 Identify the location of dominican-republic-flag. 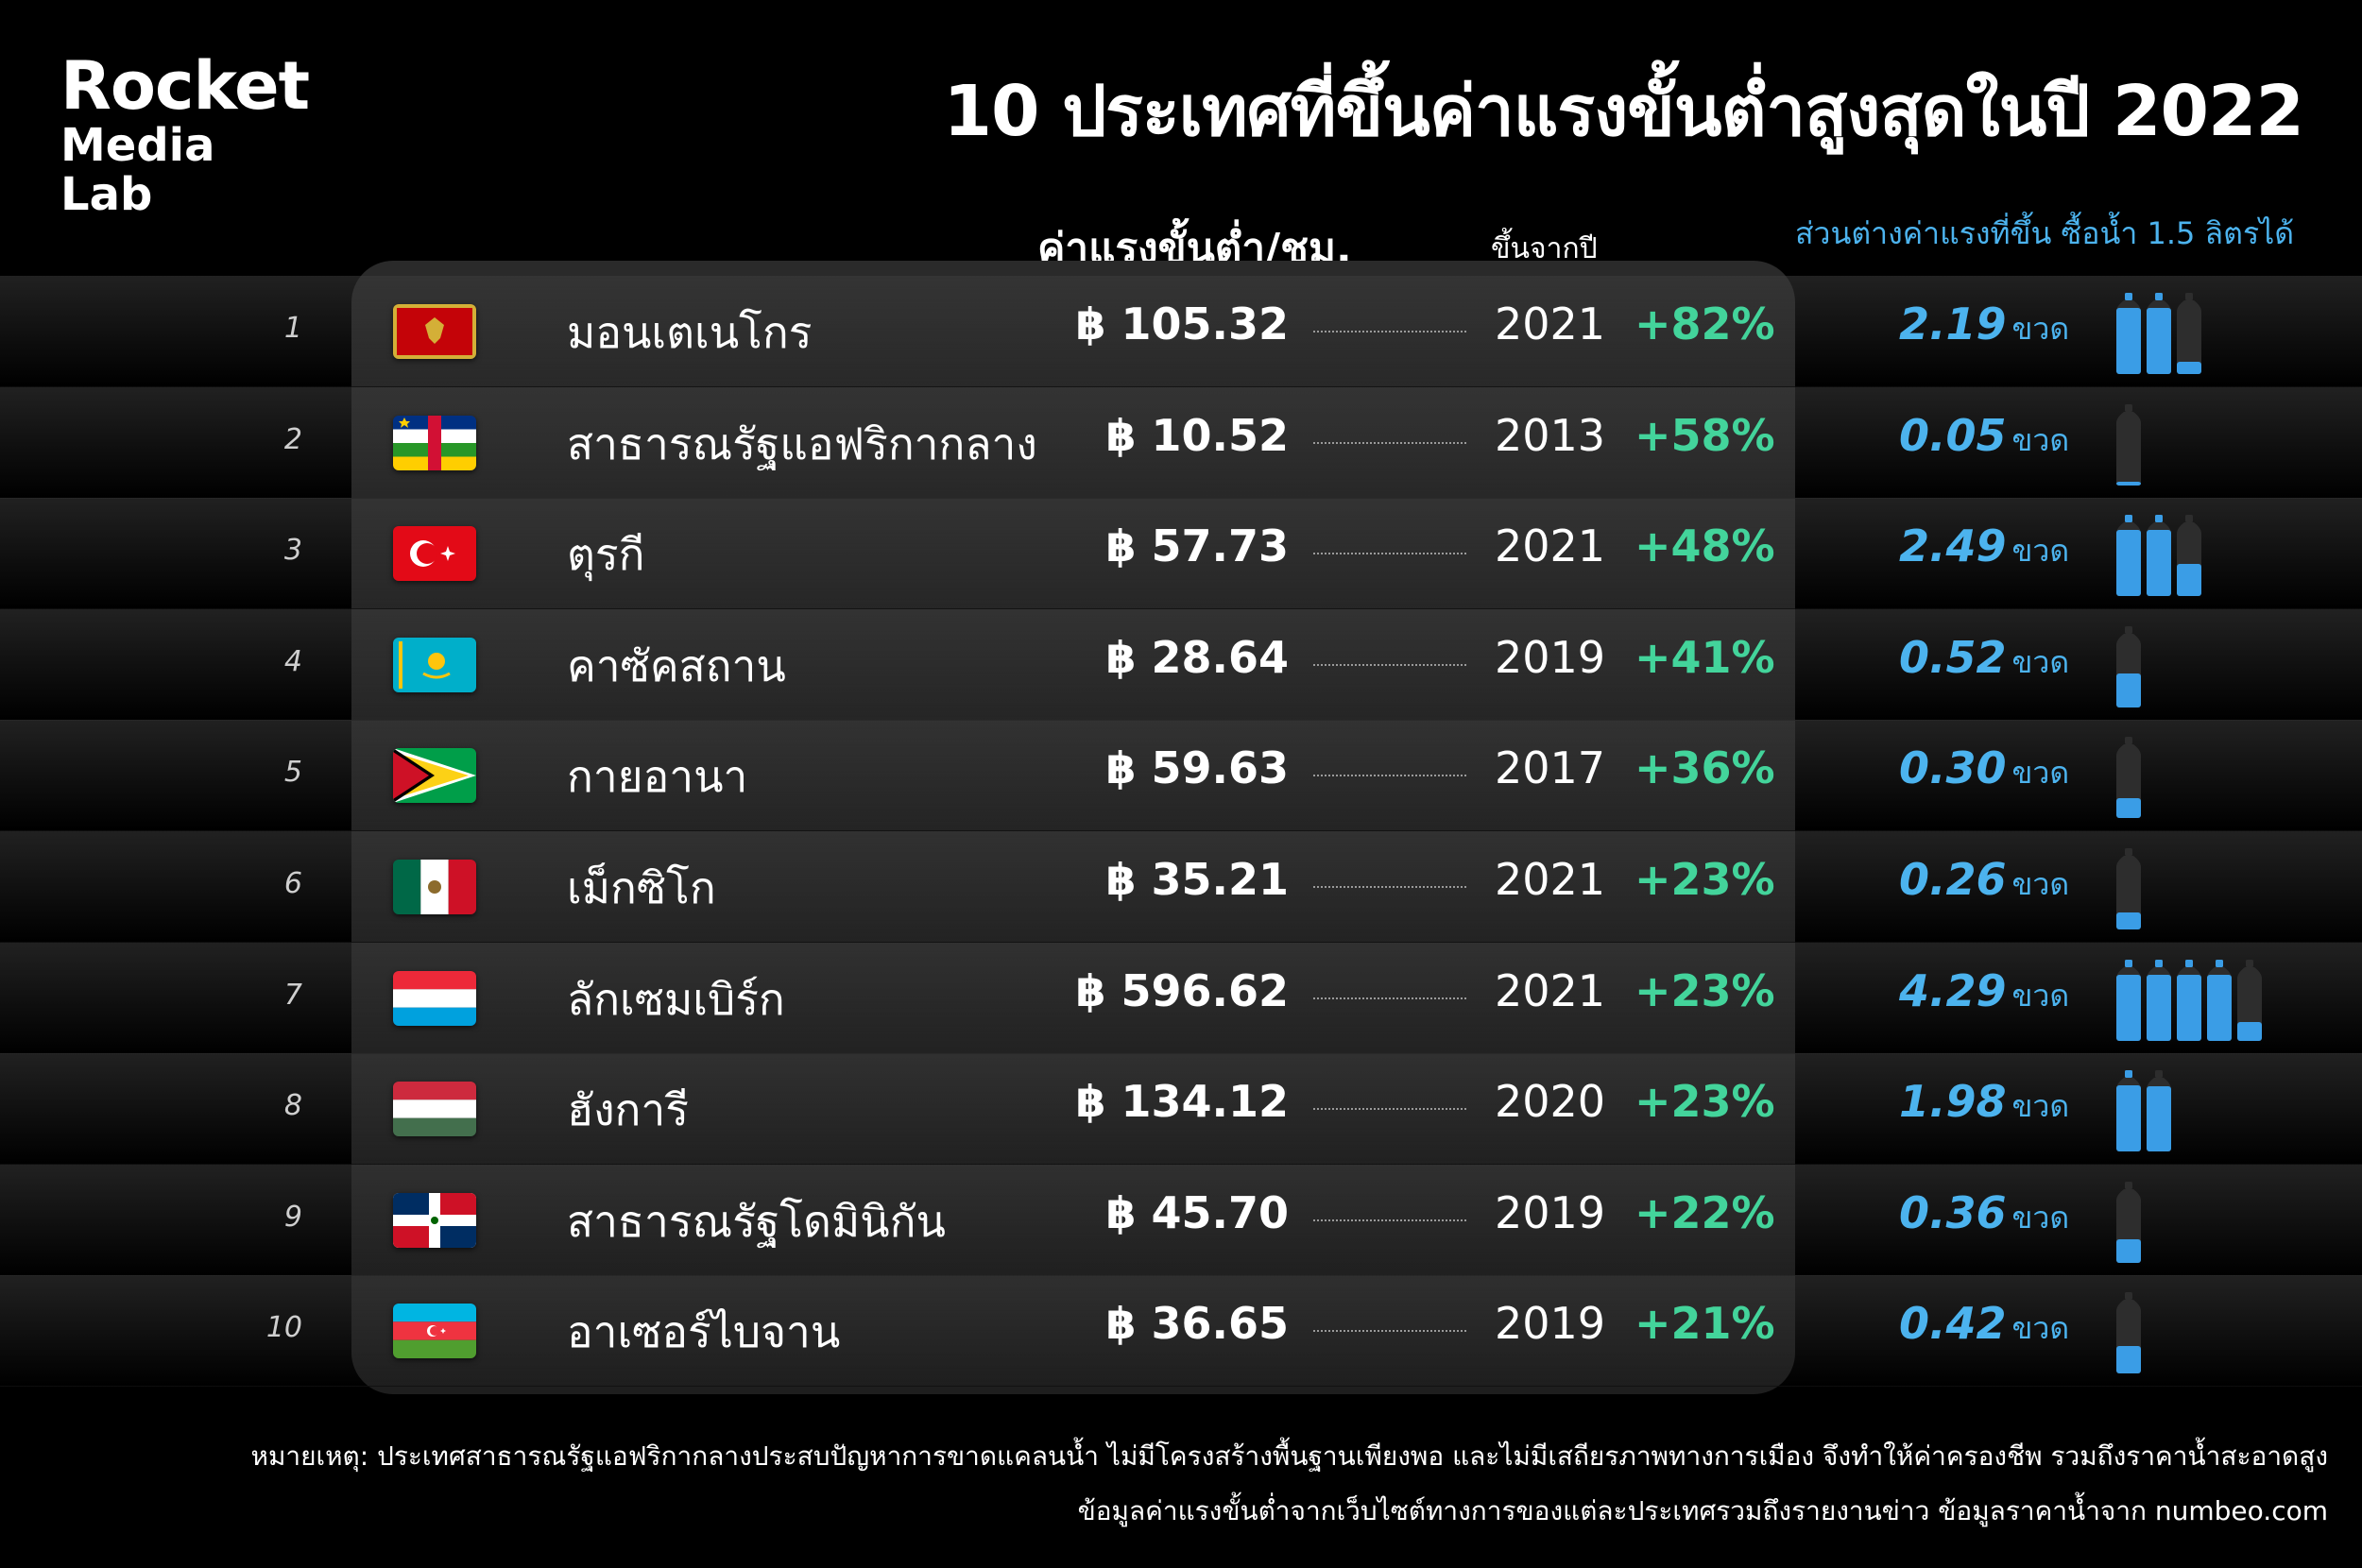
(435, 1220).